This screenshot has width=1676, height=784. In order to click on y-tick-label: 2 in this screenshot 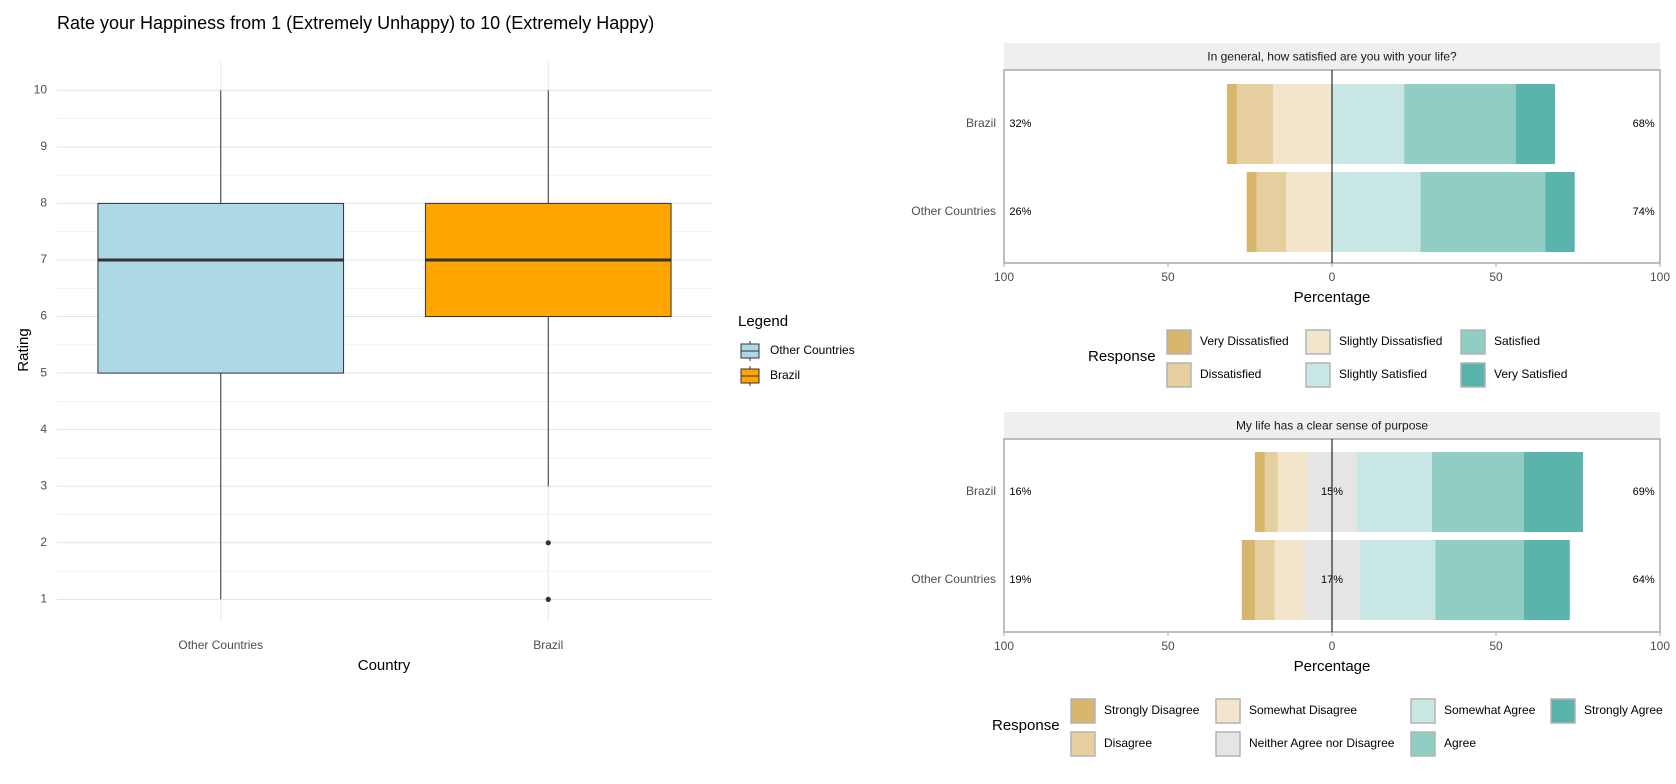, I will do `click(43, 542)`.